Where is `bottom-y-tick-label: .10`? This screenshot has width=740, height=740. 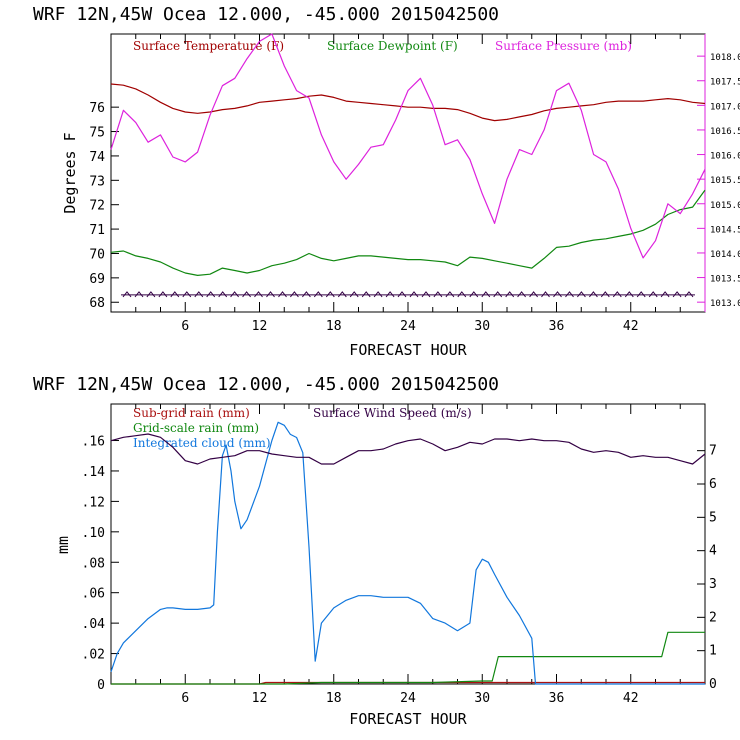
bottom-y-tick-label: .10 is located at coordinates (93, 533).